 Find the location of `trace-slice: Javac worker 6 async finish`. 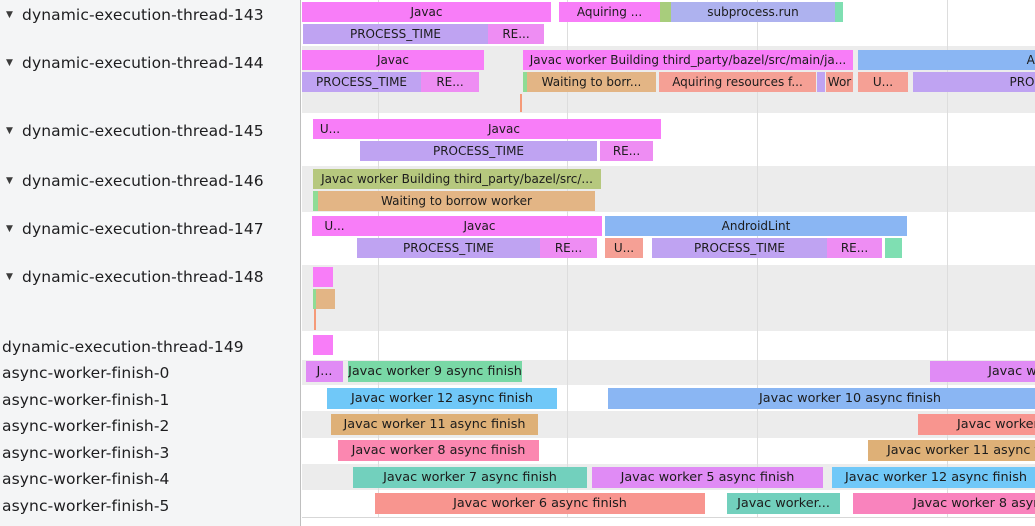

trace-slice: Javac worker 6 async finish is located at coordinates (540, 503).